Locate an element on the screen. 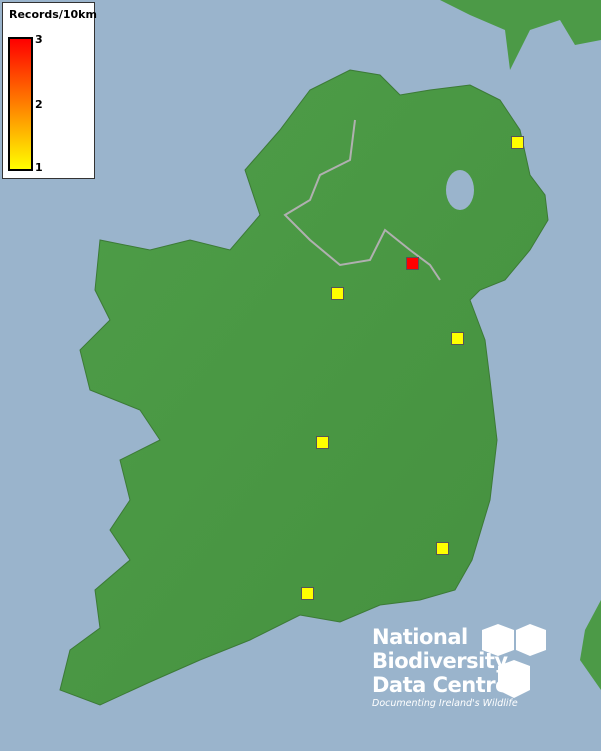 This screenshot has height=751, width=601. legend-tick-min: 1 is located at coordinates (39, 167).